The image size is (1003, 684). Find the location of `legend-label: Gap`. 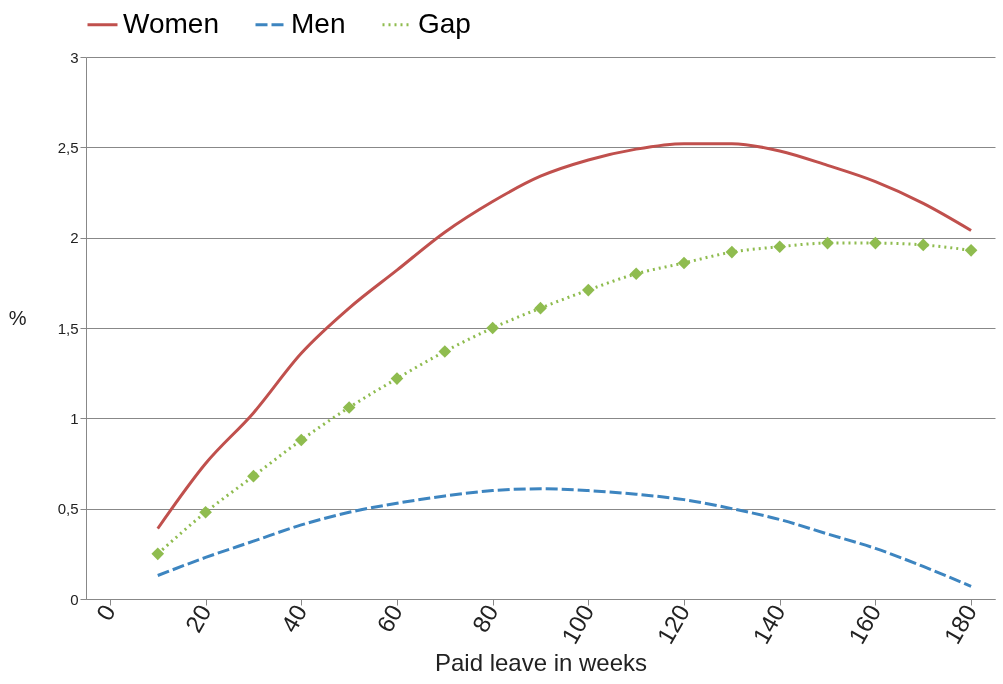

legend-label: Gap is located at coordinates (444, 23).